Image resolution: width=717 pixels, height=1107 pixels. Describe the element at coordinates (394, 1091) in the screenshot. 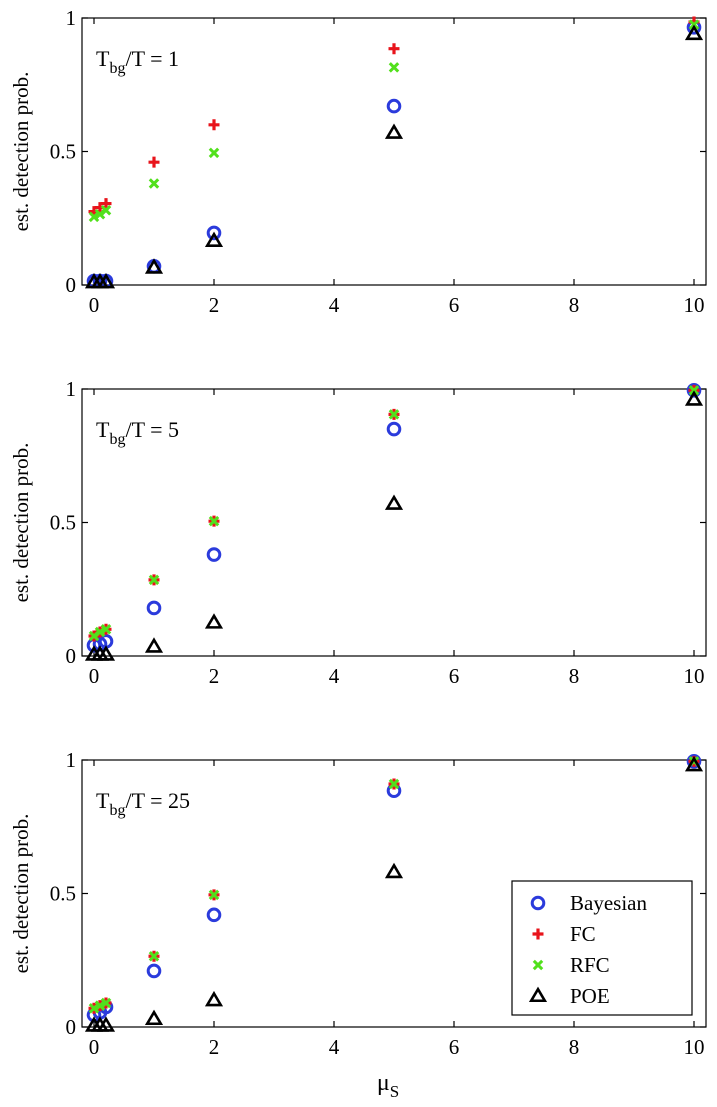

I see `x-axis-label-sub: S` at that location.